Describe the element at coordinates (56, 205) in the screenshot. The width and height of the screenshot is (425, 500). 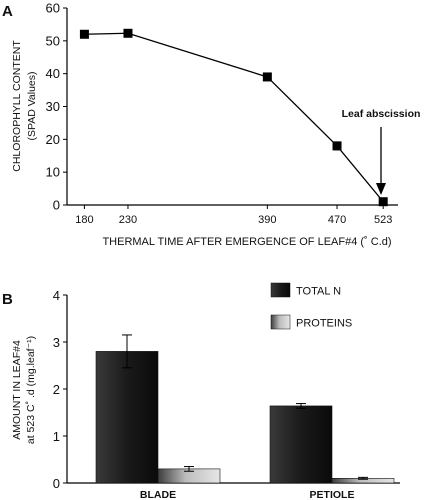
I see `a-ytick-label: 0` at that location.